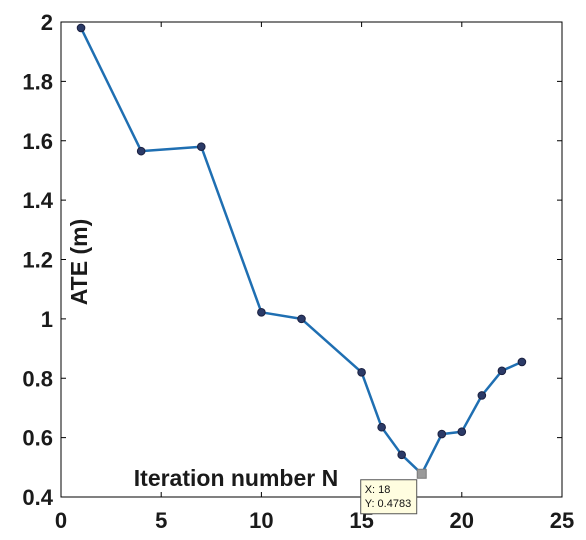  I want to click on y-tick-label: 1.2, so click(37, 260).